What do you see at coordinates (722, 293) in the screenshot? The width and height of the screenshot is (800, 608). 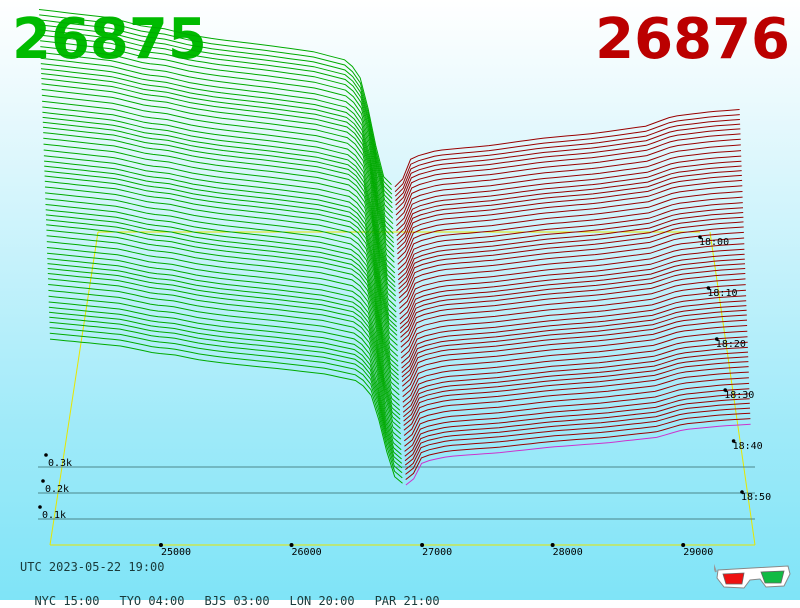 I see `time-tick-label: 18:10` at bounding box center [722, 293].